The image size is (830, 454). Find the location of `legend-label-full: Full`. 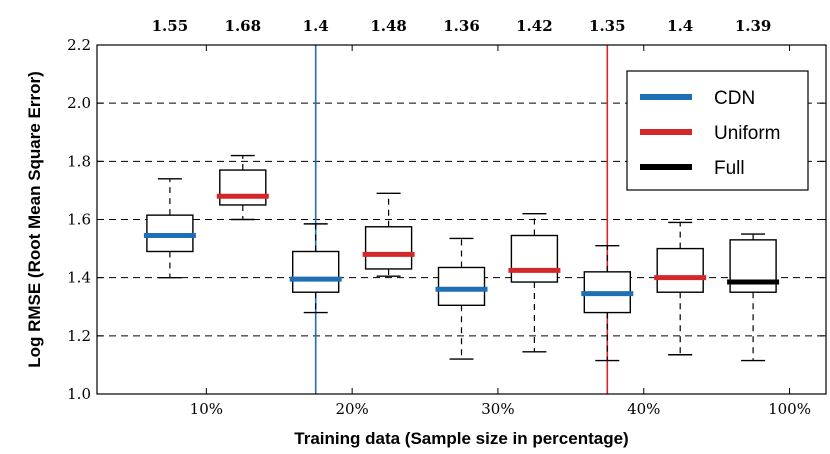

legend-label-full: Full is located at coordinates (729, 168).